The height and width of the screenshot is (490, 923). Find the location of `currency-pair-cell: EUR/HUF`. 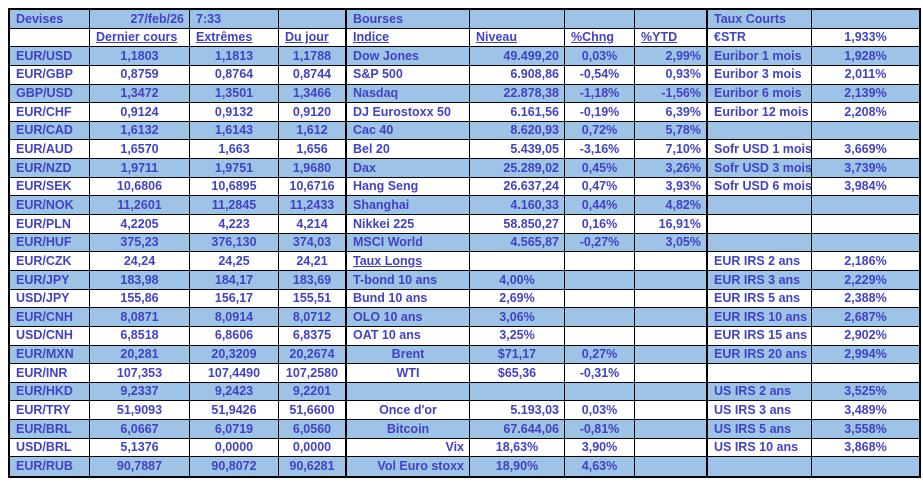

currency-pair-cell: EUR/HUF is located at coordinates (50, 243).